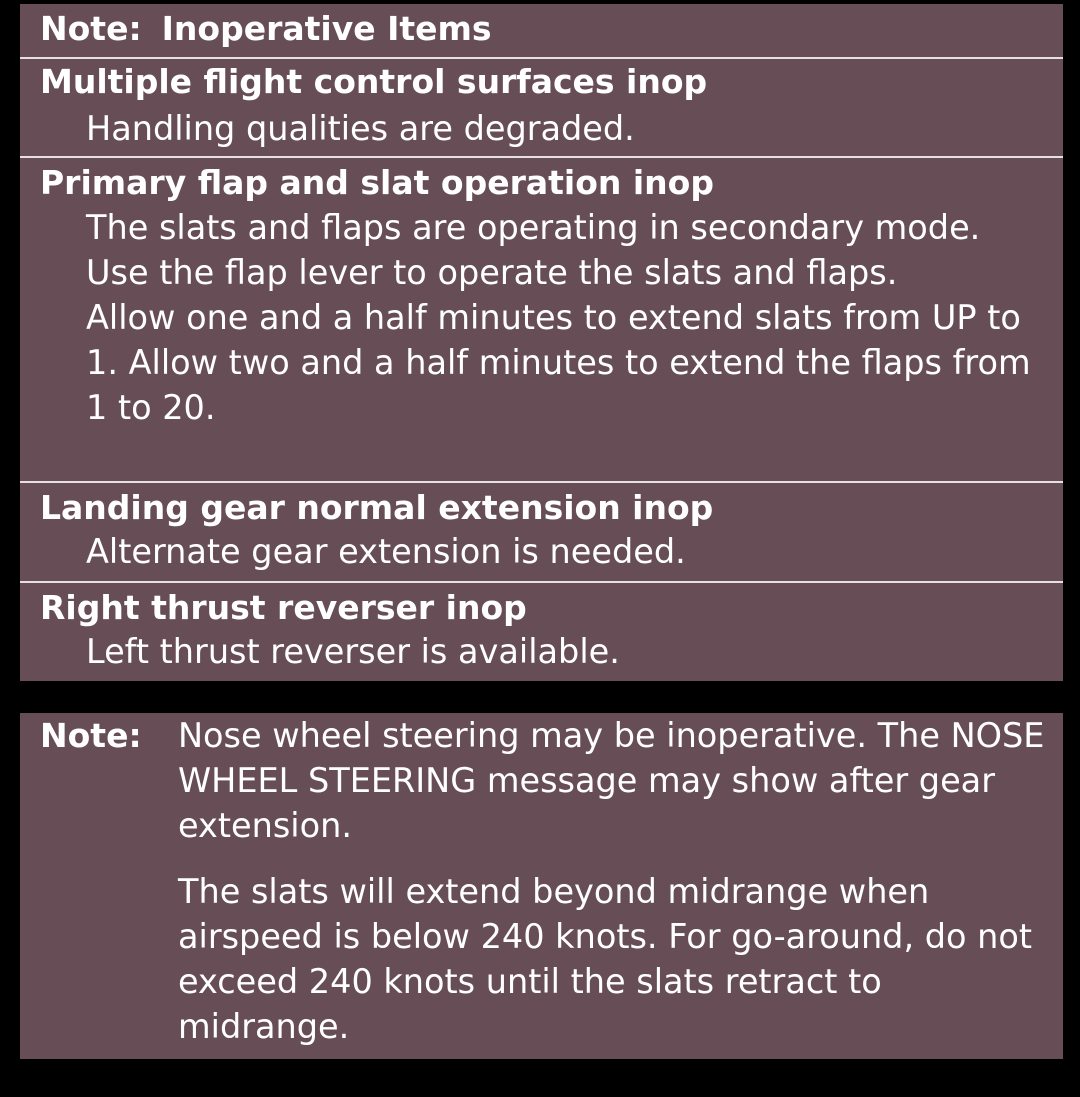 This screenshot has width=1080, height=1097. Describe the element at coordinates (377, 182) in the screenshot. I see `item-title: Primary flap and slat operation inop` at that location.